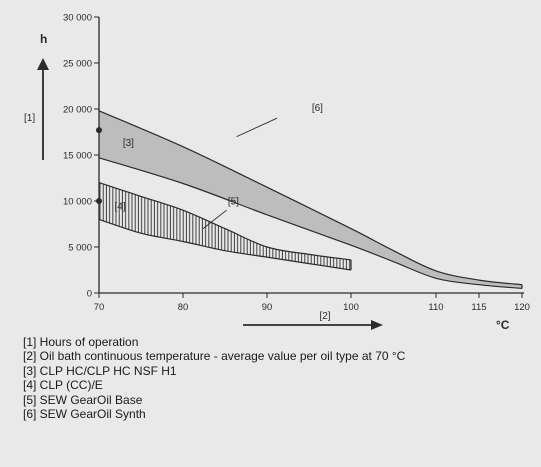 The height and width of the screenshot is (467, 541). What do you see at coordinates (128, 143) in the screenshot?
I see `curve-label: [3]` at bounding box center [128, 143].